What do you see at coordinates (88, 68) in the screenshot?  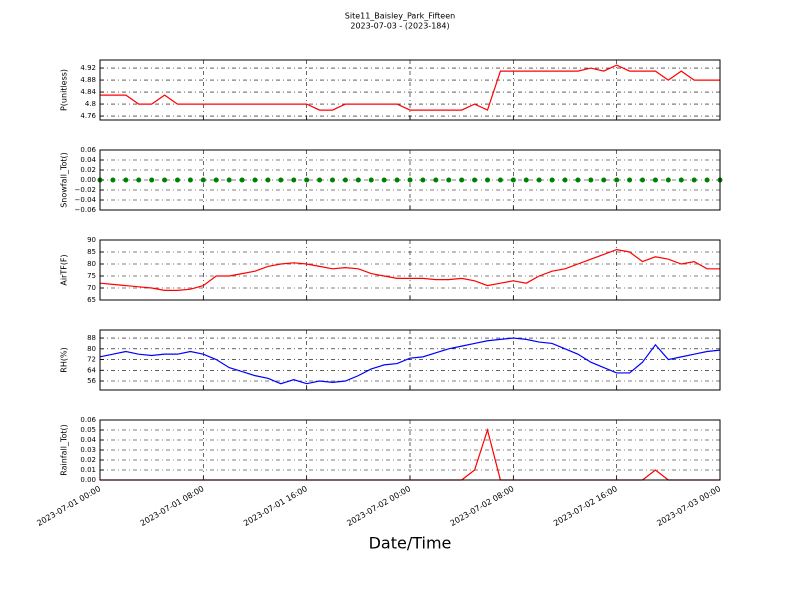 I see `y-tick-label: 4.92` at bounding box center [88, 68].